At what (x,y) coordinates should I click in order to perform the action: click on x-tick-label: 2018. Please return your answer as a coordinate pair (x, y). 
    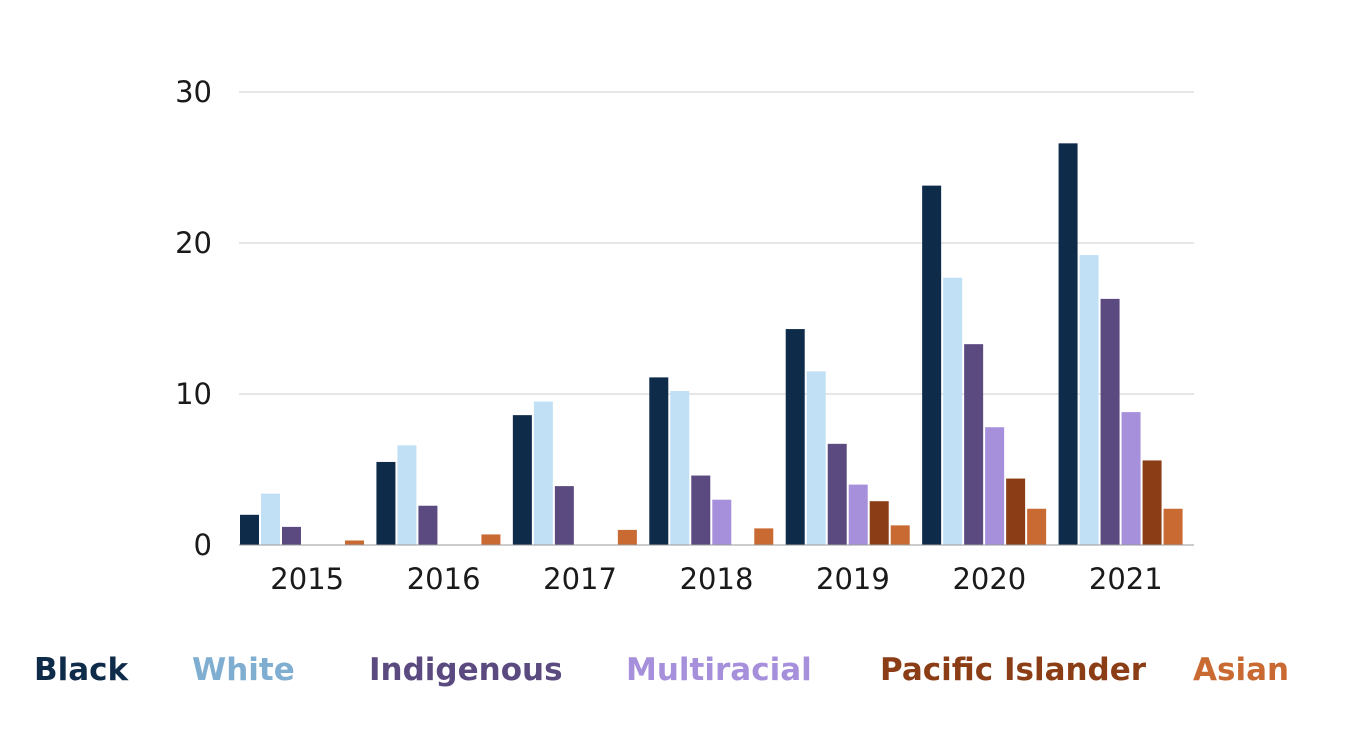
    Looking at the image, I should click on (717, 579).